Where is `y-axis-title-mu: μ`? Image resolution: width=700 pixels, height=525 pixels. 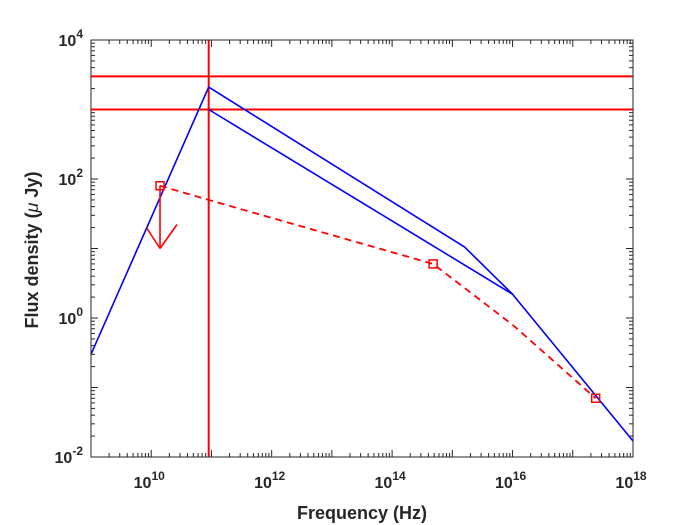 y-axis-title-mu: μ is located at coordinates (32, 207).